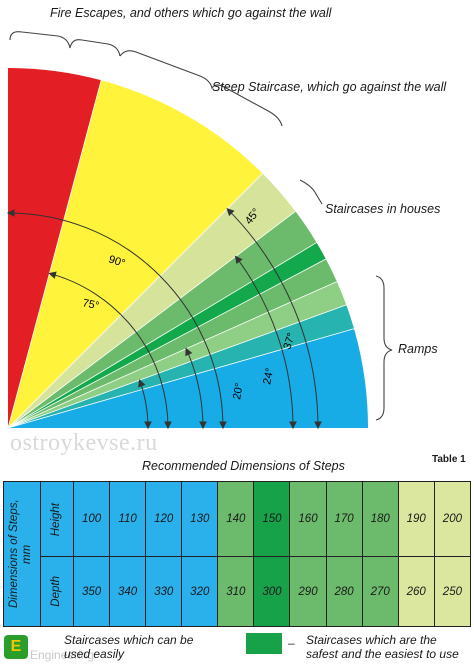 The height and width of the screenshot is (668, 474). What do you see at coordinates (383, 209) in the screenshot?
I see `label-staircases-in-houses: Staircases in houses` at bounding box center [383, 209].